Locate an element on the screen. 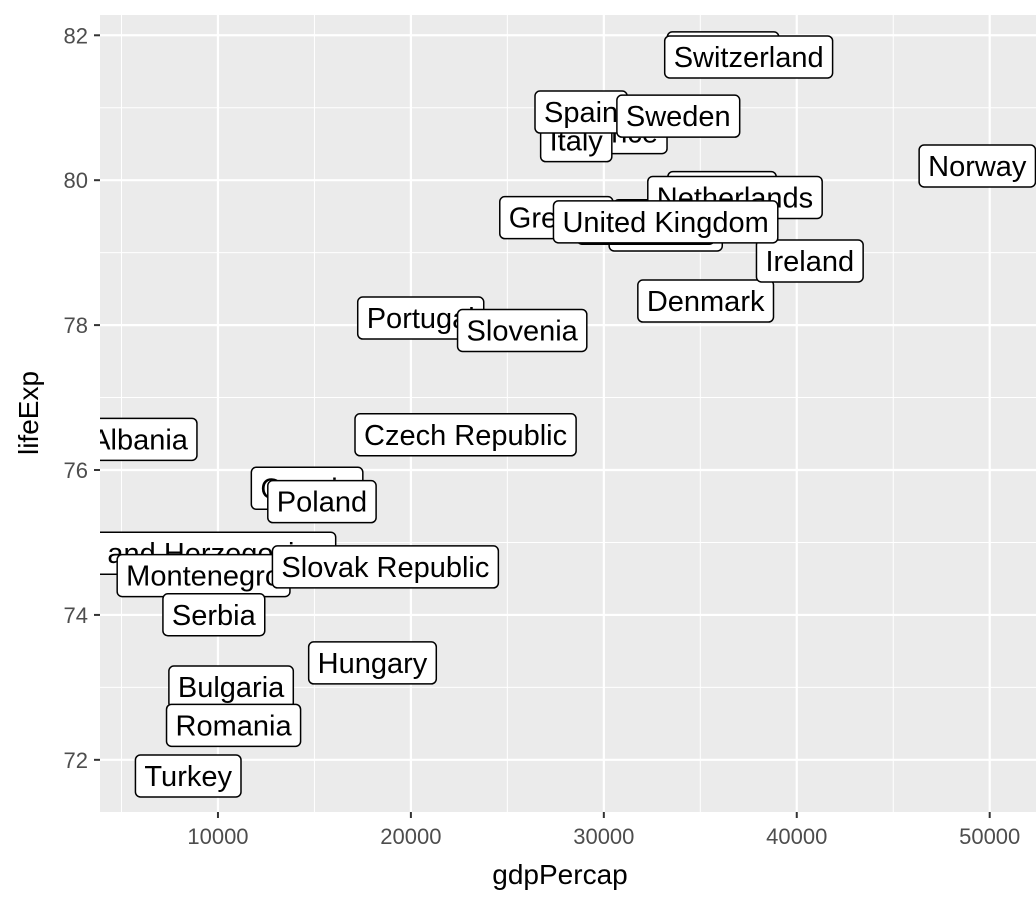  label-text: Norway is located at coordinates (977, 167).